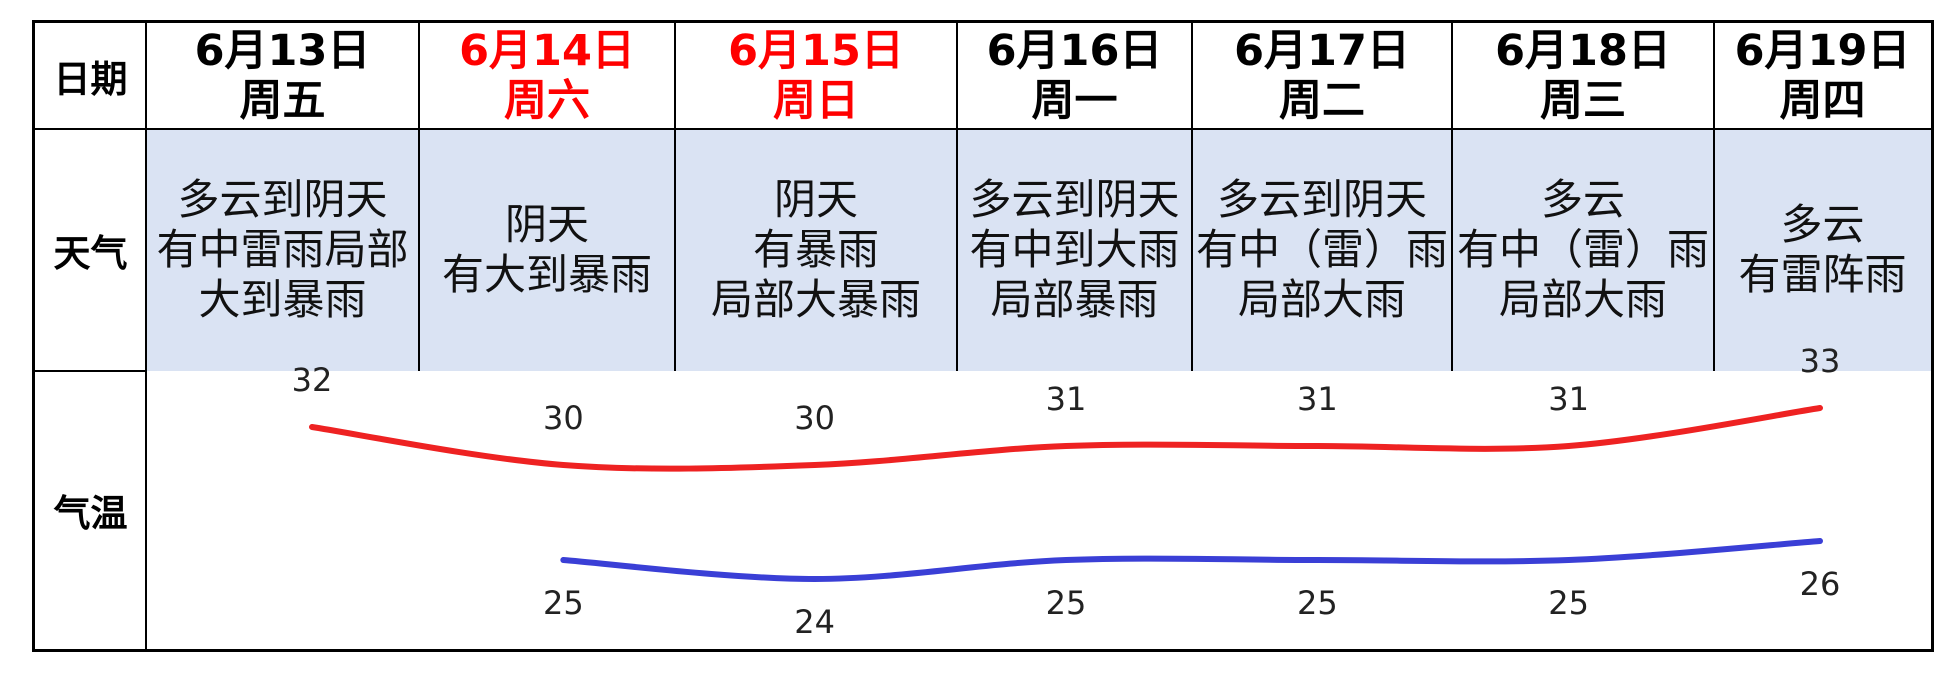 The width and height of the screenshot is (1958, 690). What do you see at coordinates (90, 79) in the screenshot?
I see `row-label-date: 日期` at bounding box center [90, 79].